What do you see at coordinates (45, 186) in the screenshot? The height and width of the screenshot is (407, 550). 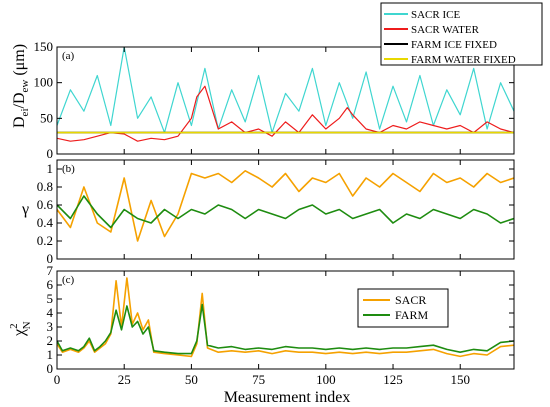 I see `panel-b-ytick-label: 0.8` at bounding box center [45, 186].